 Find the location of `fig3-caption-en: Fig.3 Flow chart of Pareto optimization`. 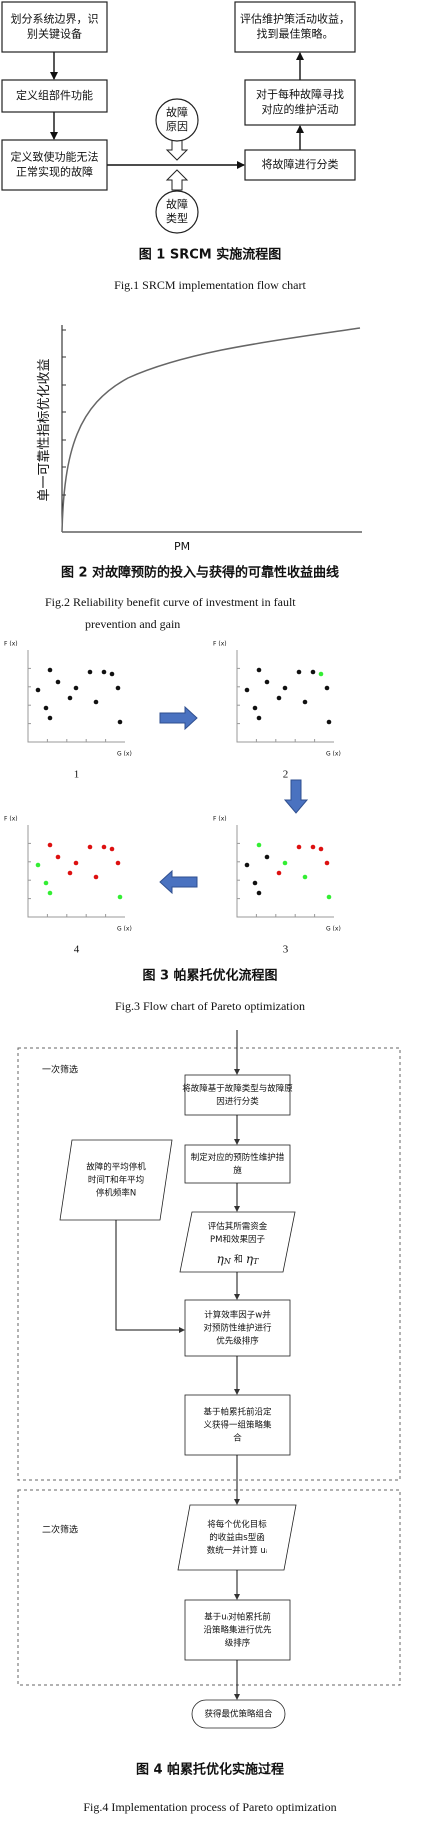

fig3-caption-en: Fig.3 Flow chart of Pareto optimization is located at coordinates (210, 1006).